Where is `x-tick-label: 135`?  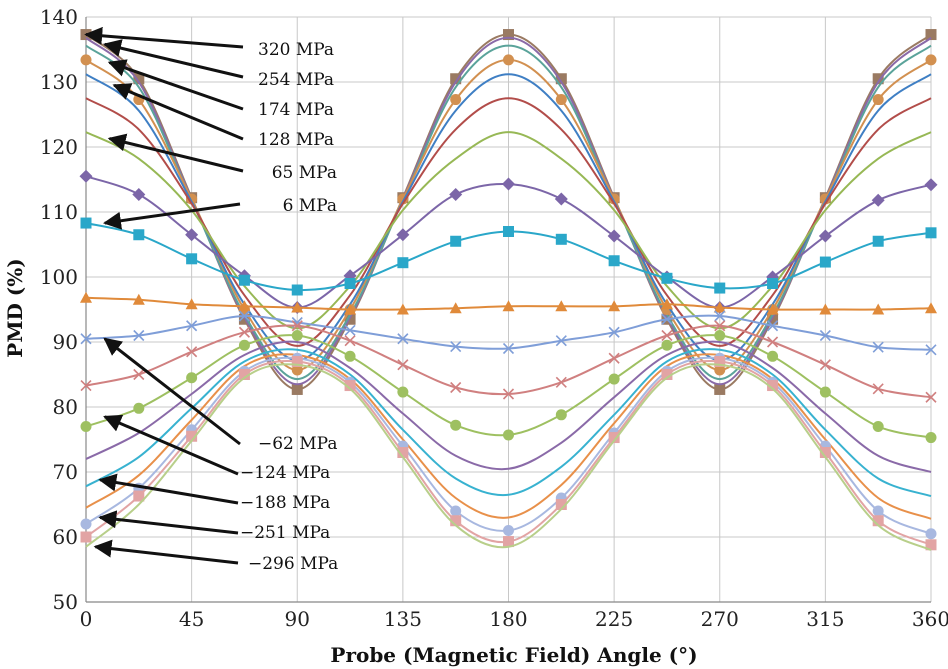
x-tick-label: 135 is located at coordinates (403, 619).